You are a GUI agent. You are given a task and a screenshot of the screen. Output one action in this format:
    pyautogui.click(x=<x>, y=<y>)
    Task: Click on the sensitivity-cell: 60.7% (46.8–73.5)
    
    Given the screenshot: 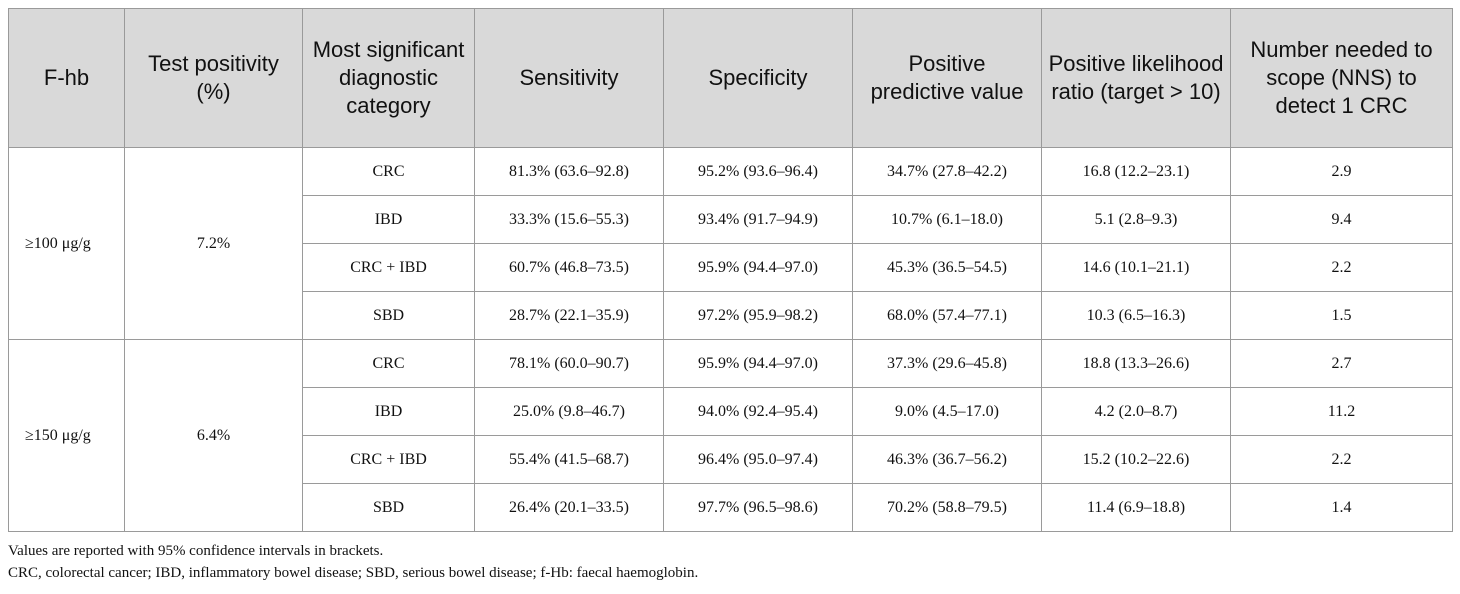 What is the action you would take?
    pyautogui.click(x=569, y=267)
    